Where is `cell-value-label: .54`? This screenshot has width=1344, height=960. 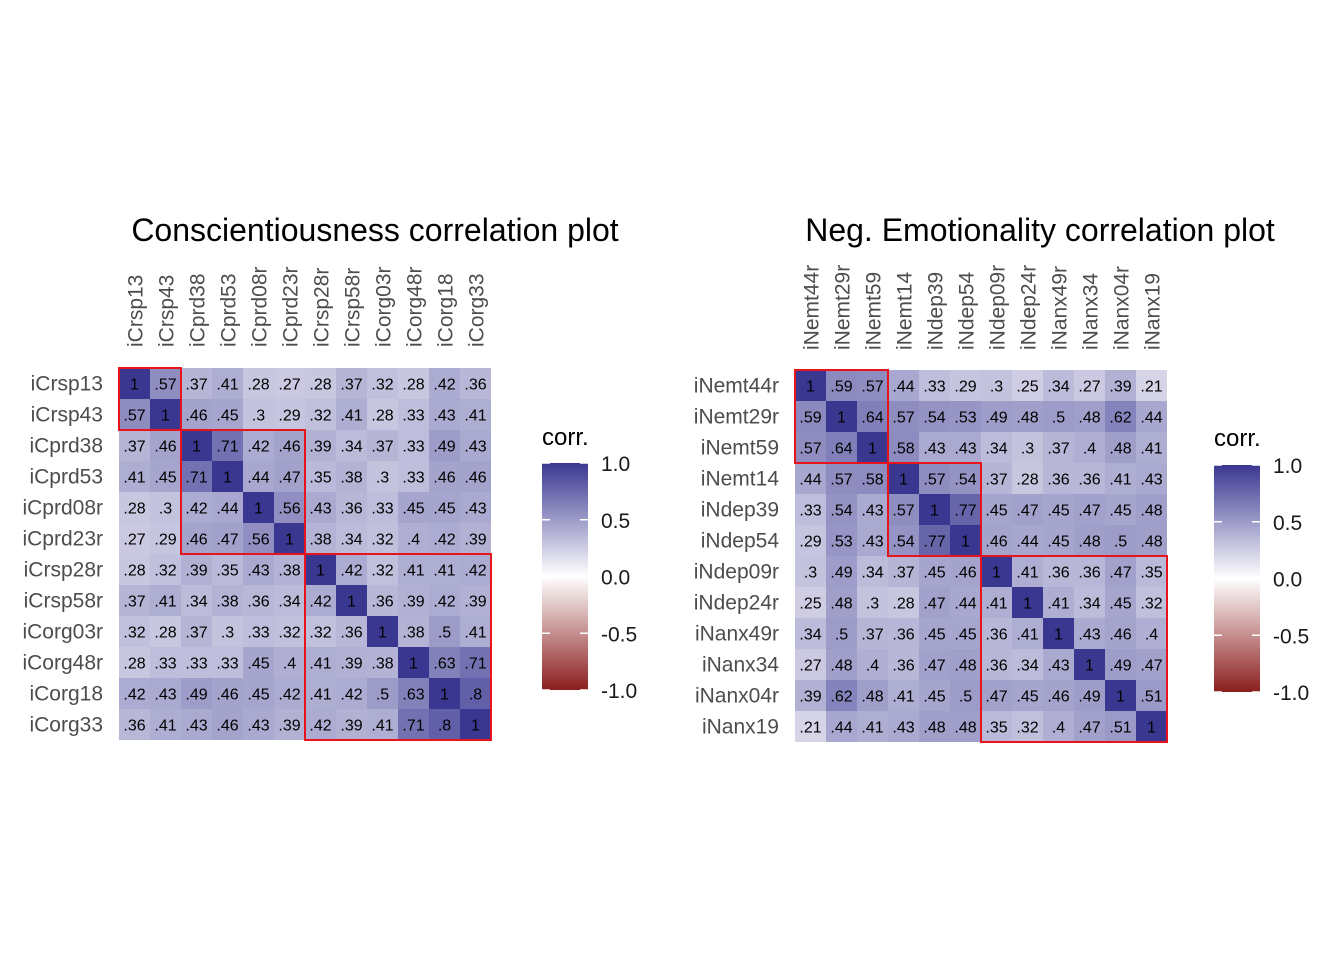 cell-value-label: .54 is located at coordinates (903, 542).